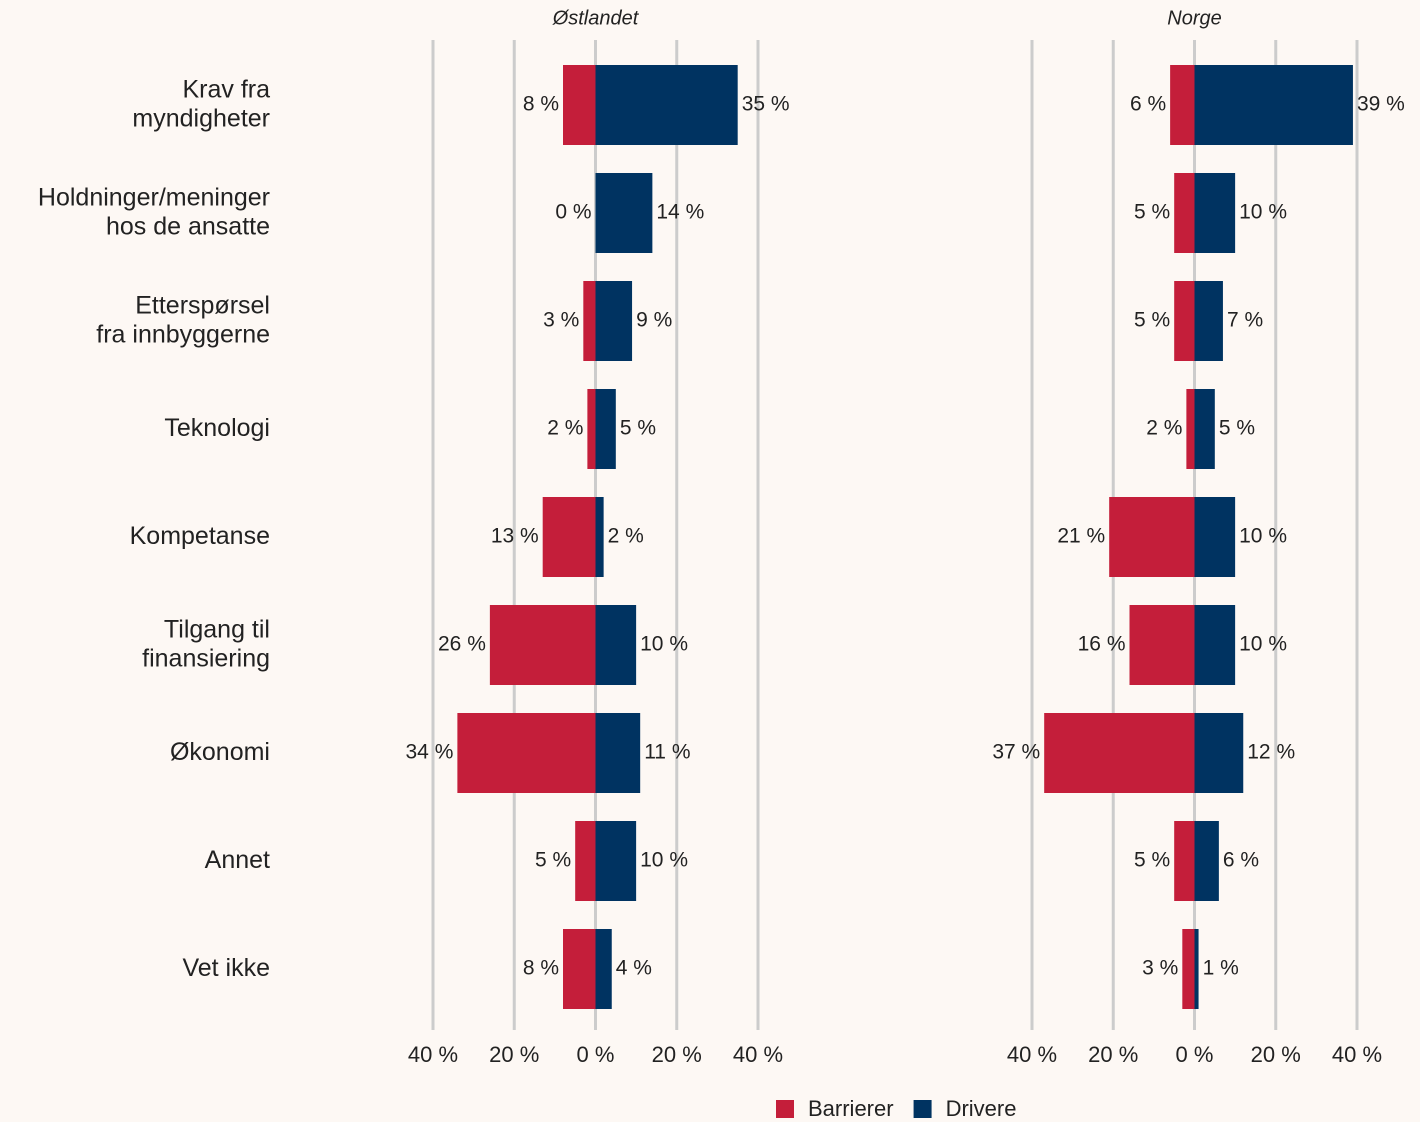  Describe the element at coordinates (206, 643) in the screenshot. I see `category-label: Tilgang til finansiering` at that location.